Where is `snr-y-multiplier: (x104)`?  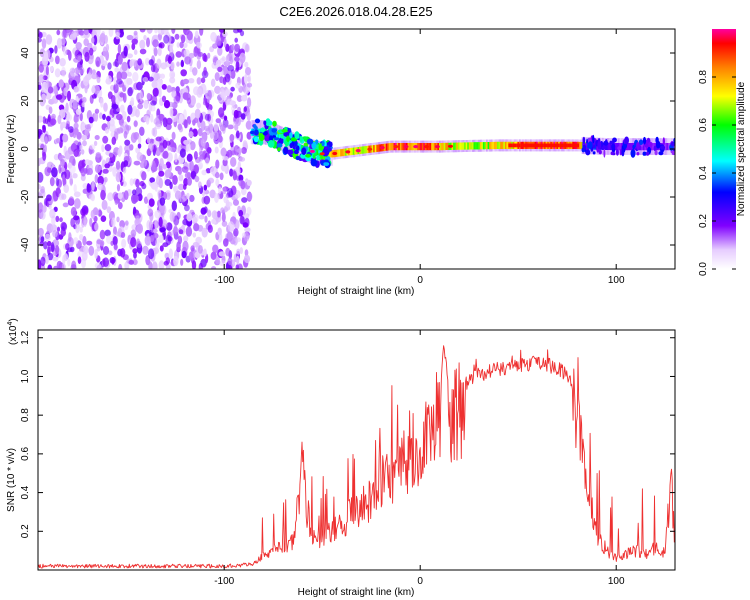 snr-y-multiplier: (x104) is located at coordinates (13, 331).